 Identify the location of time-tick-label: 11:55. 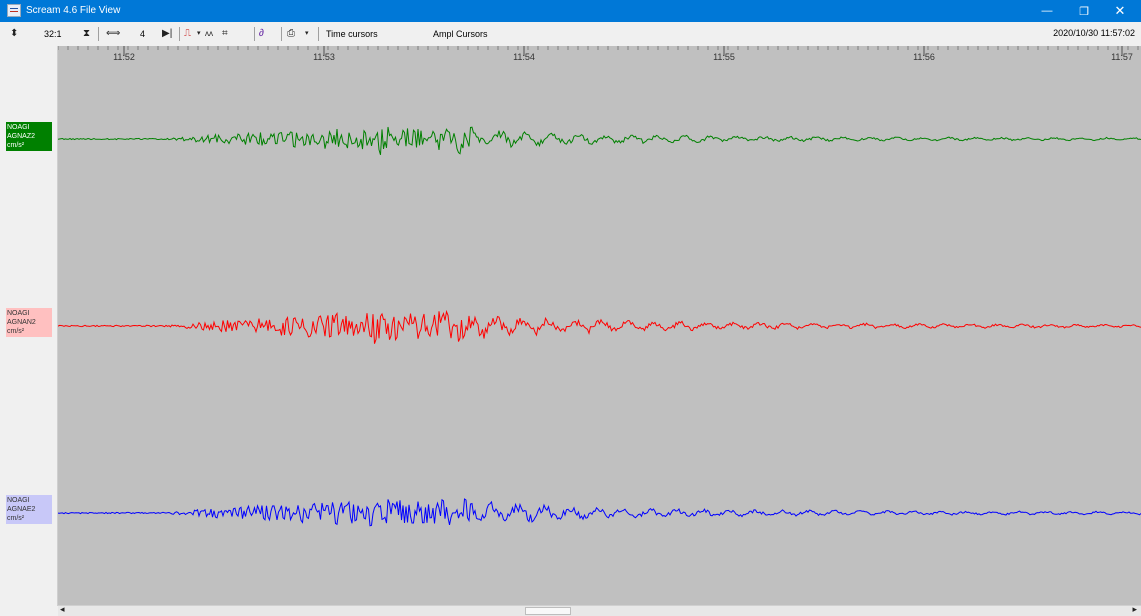
(724, 57).